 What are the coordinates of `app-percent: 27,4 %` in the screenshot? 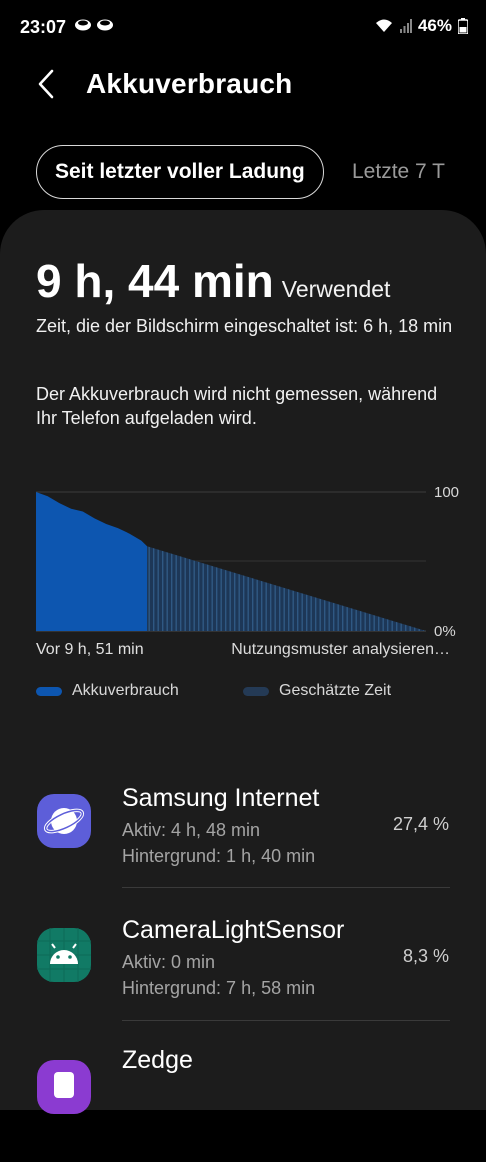 It's located at (420, 824).